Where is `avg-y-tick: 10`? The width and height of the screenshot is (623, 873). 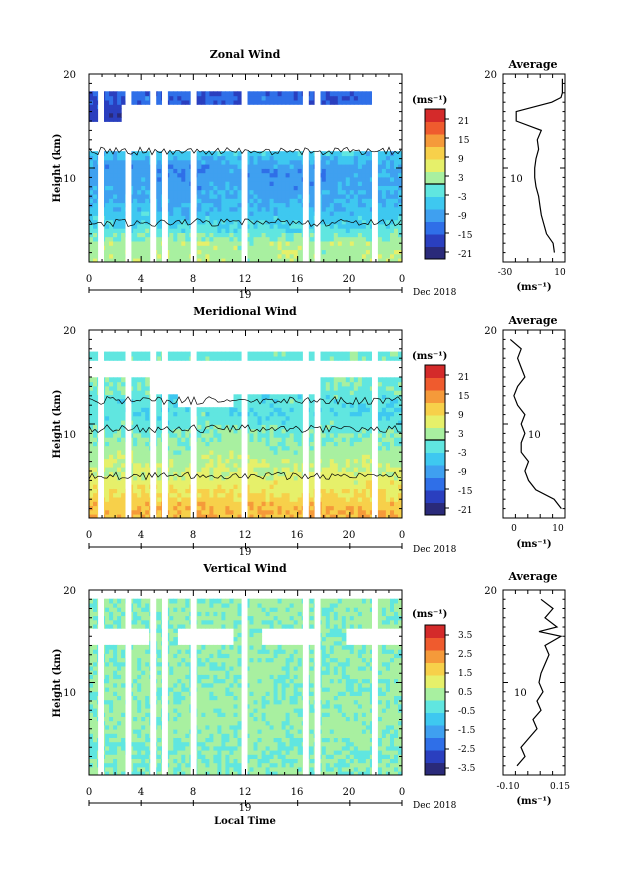 avg-y-tick: 10 is located at coordinates (516, 179).